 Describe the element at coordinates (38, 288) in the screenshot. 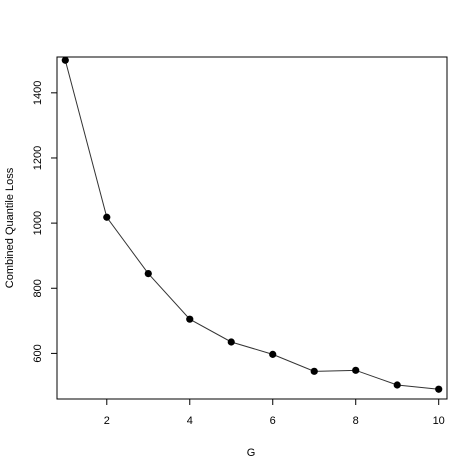

I see `y-tick-label: 800` at that location.